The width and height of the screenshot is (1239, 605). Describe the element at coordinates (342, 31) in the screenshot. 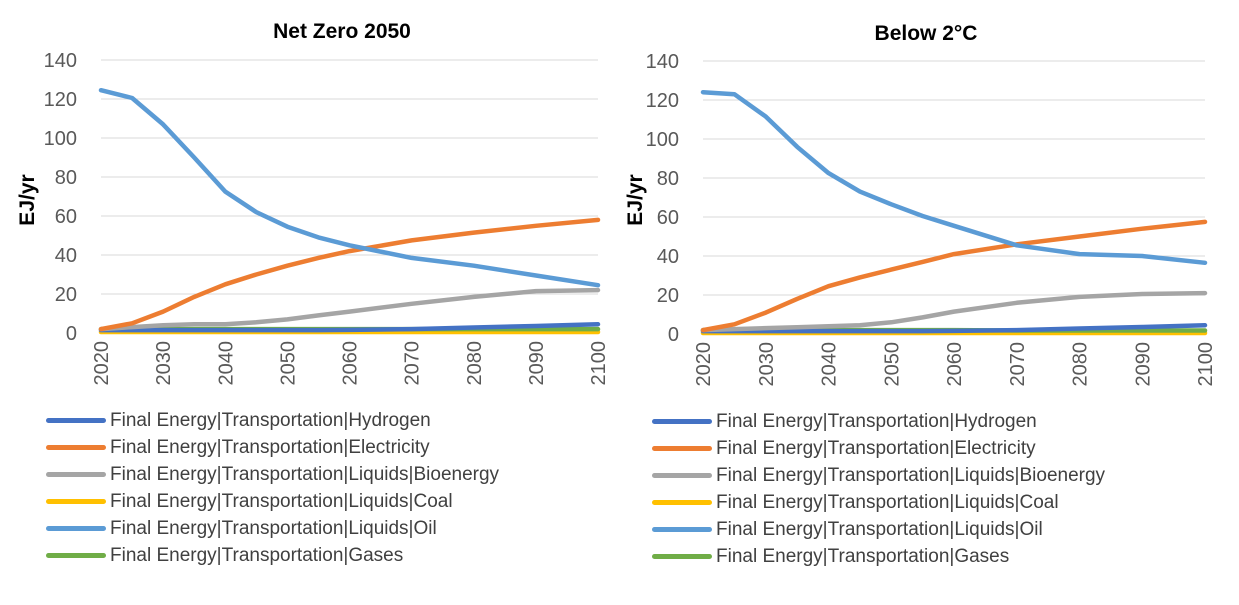

I see `chart-title: Net Zero 2050` at that location.